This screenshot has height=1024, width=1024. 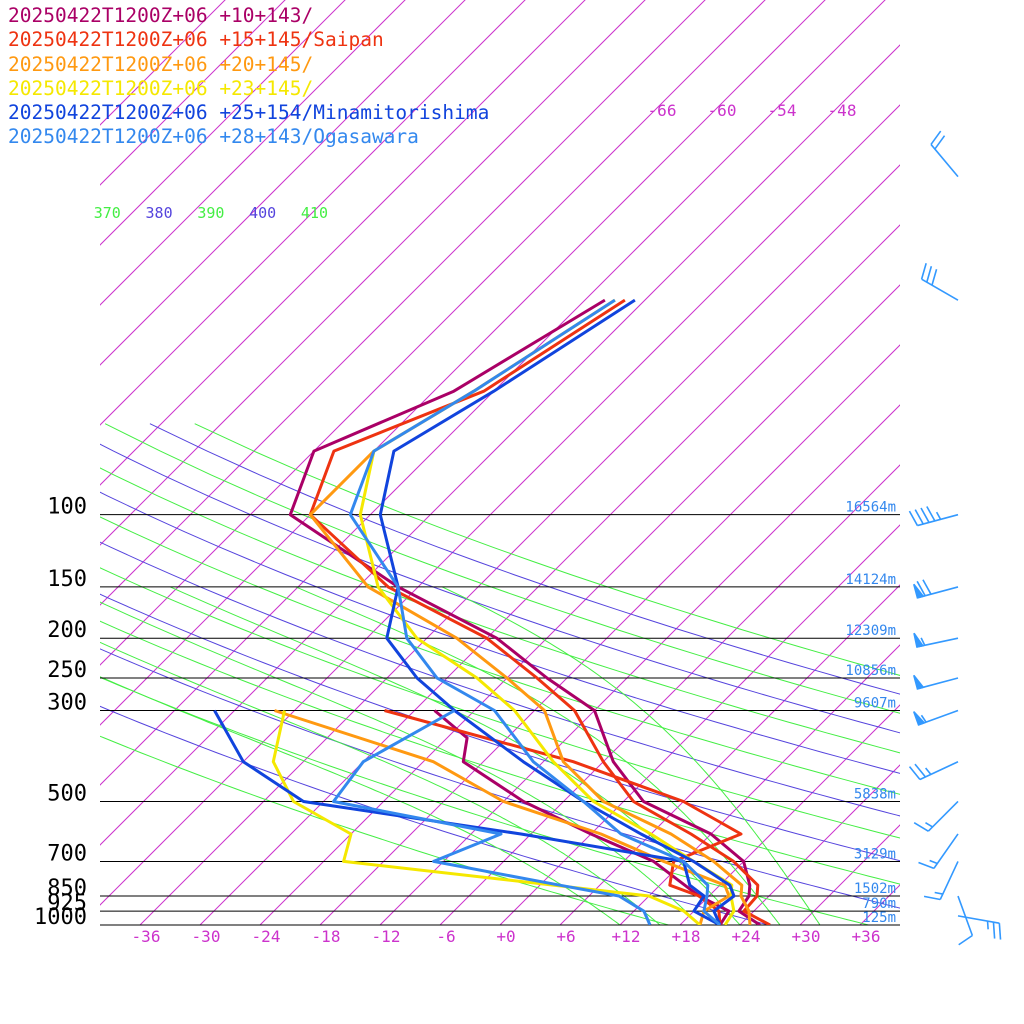 I want to click on legend-entry-6: 20250422T1200Z+06 +28+143/Ogasawara, so click(x=213, y=137).